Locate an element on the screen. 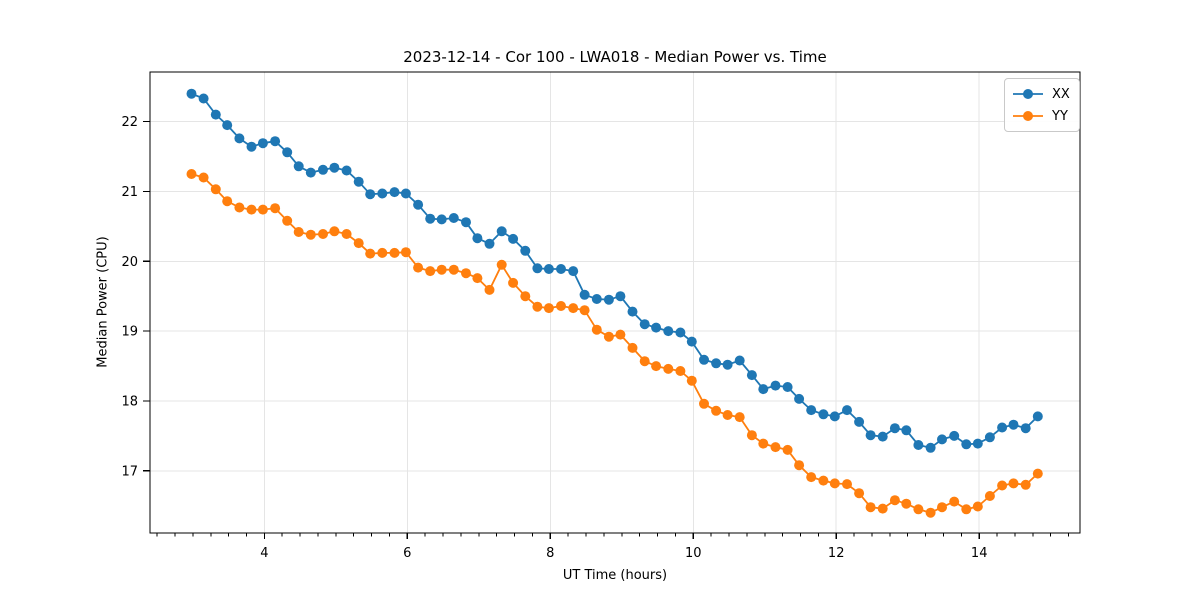 Image resolution: width=1200 pixels, height=600 pixels. y-tick-label: 22 is located at coordinates (129, 122).